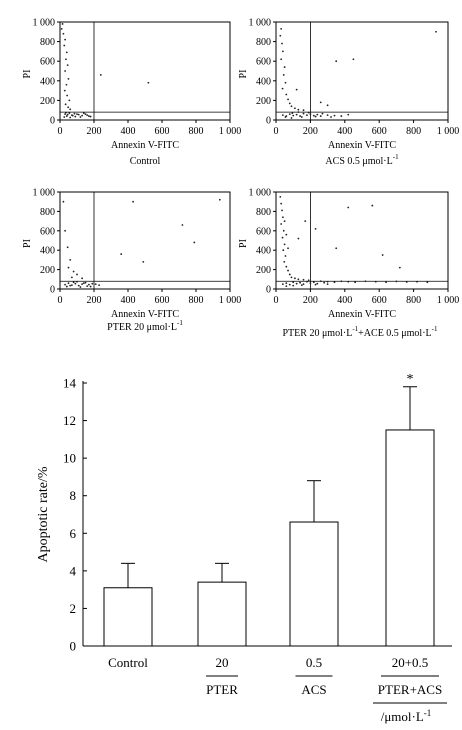 The width and height of the screenshot is (462, 730). Describe the element at coordinates (60, 131) in the screenshot. I see `x-tick-label: 0` at that location.